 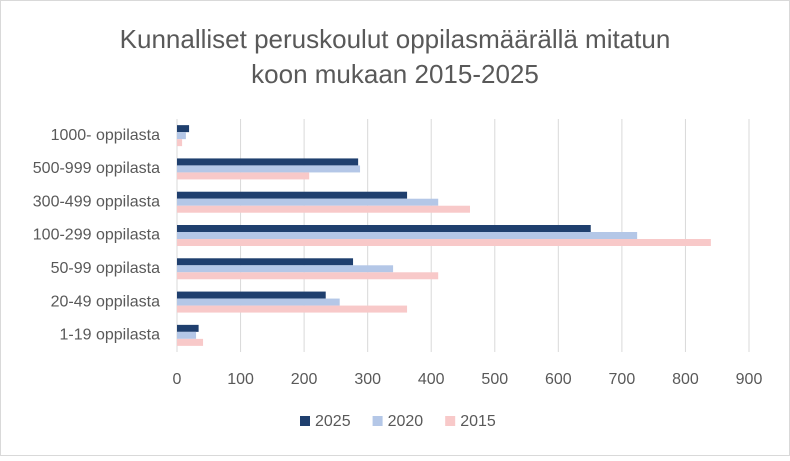 I want to click on x-tick-label: 100, so click(x=240, y=379).